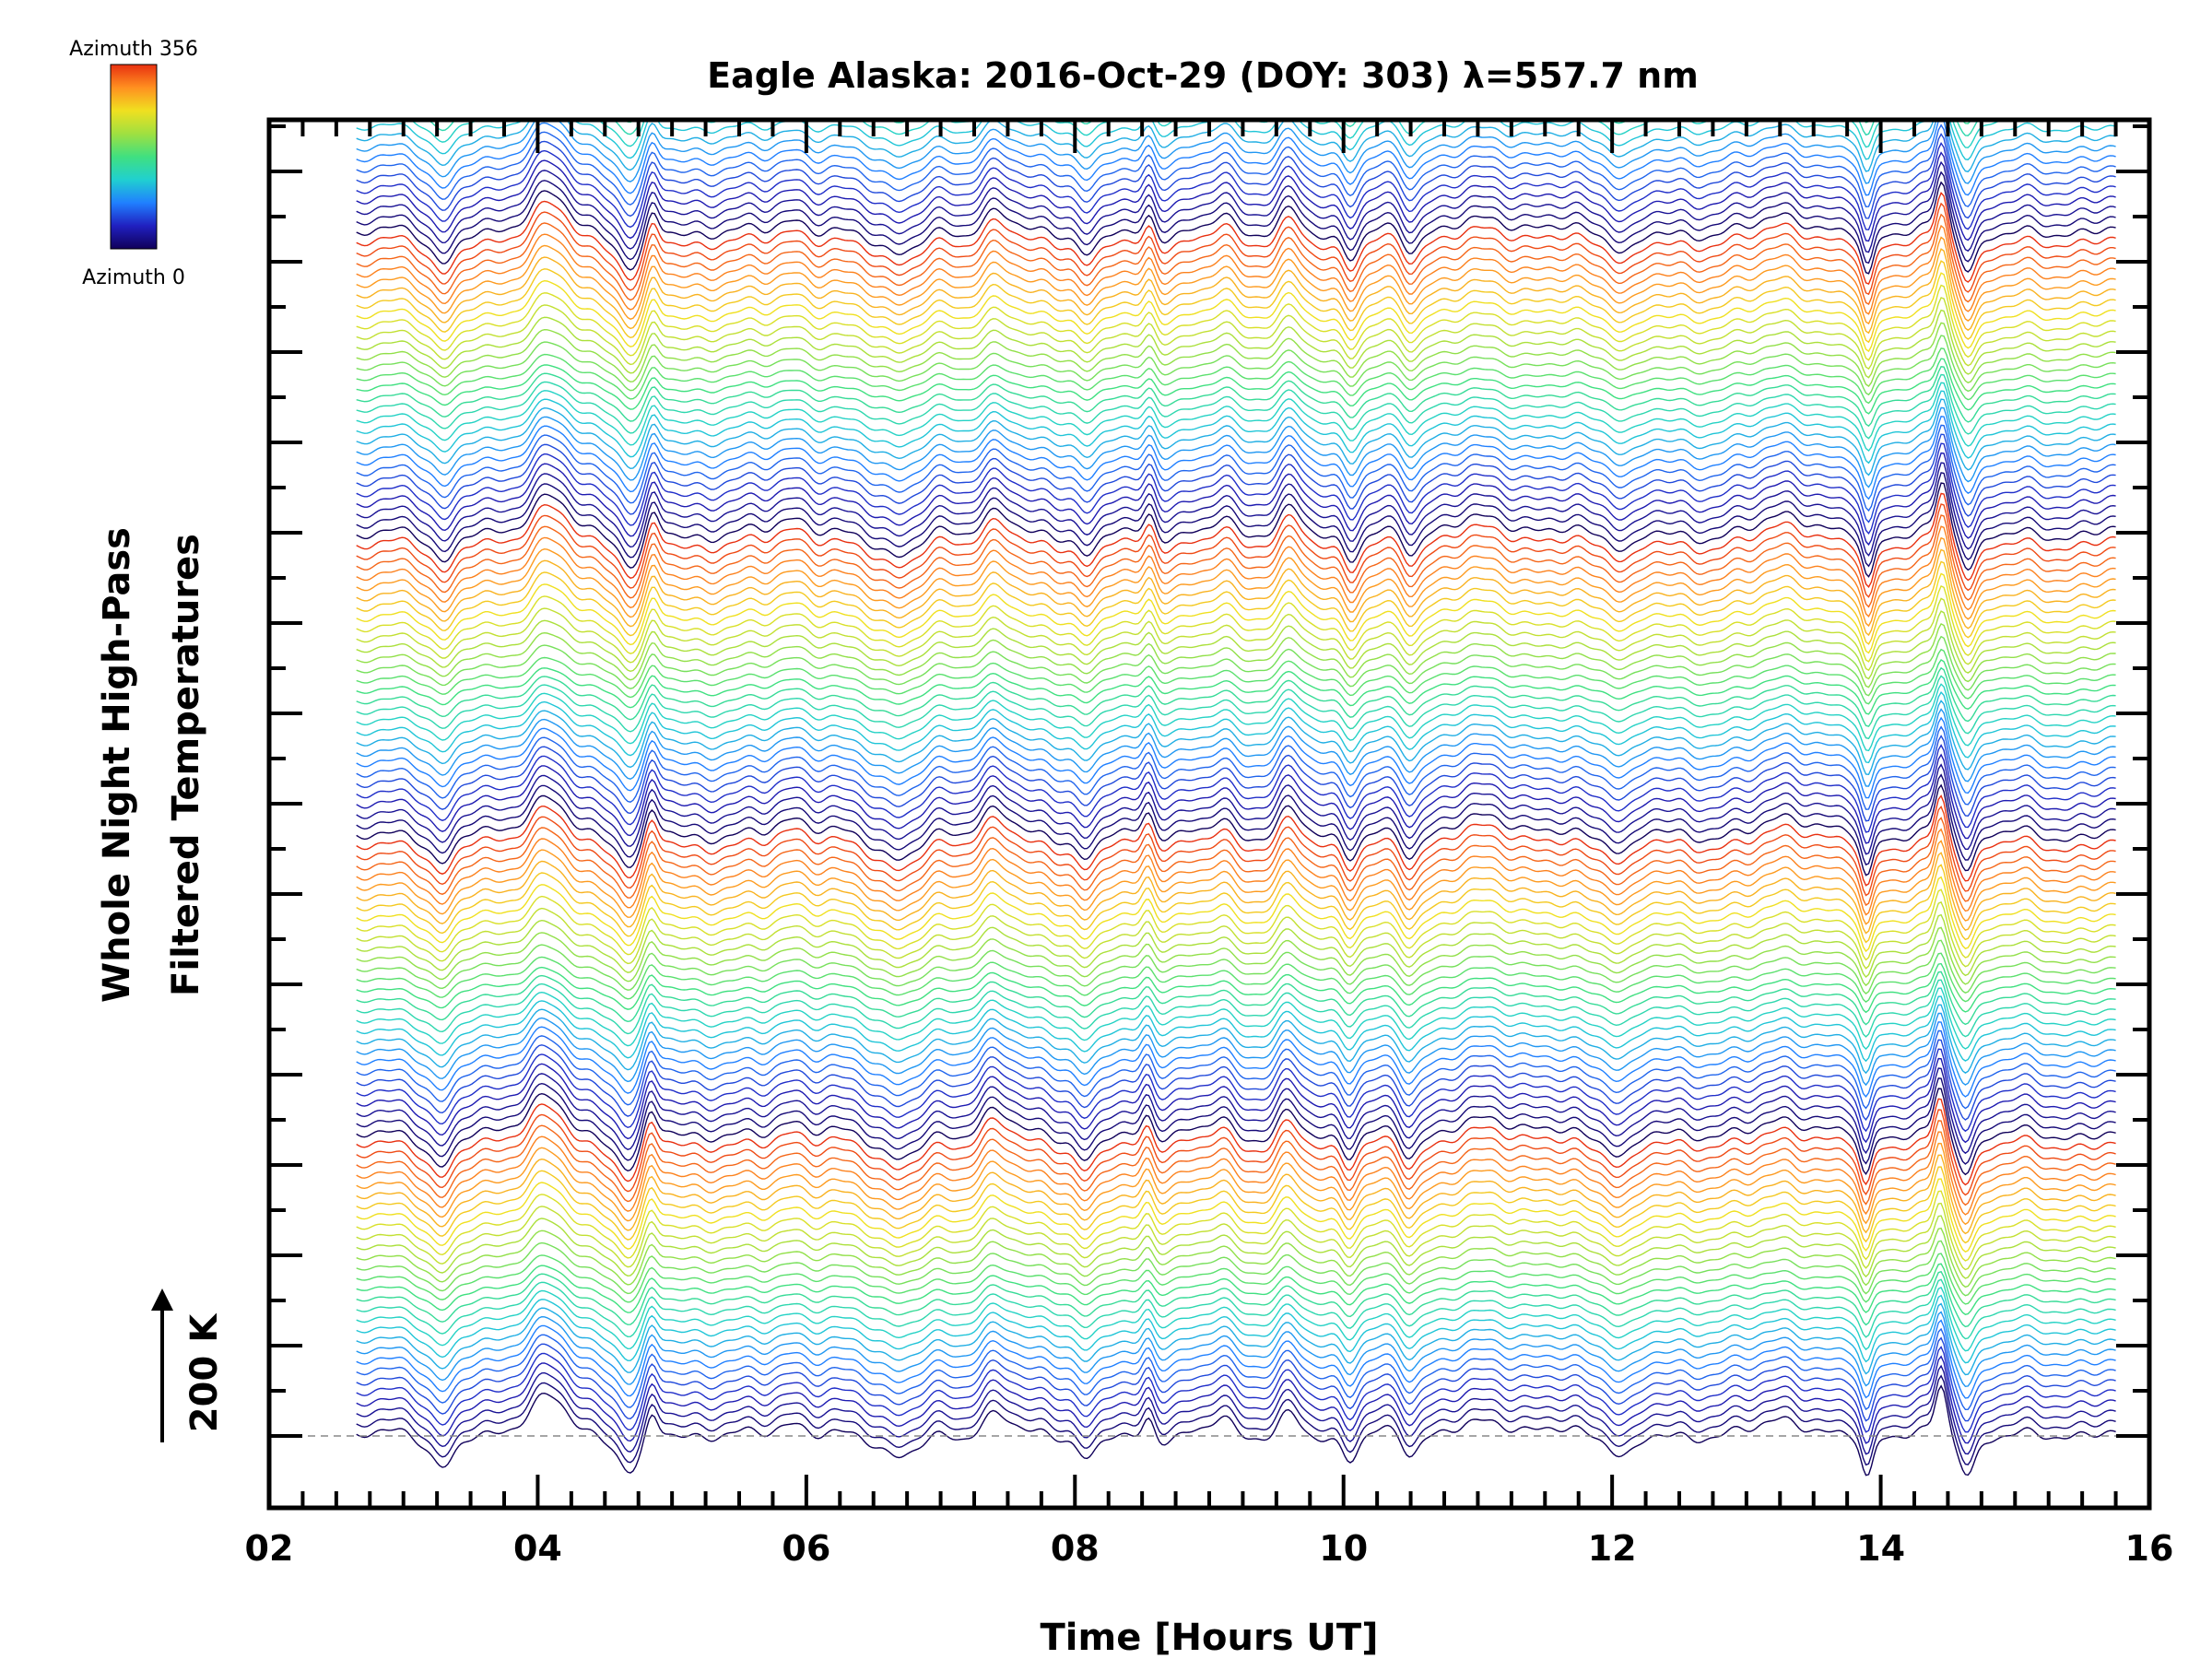 This screenshot has width=2212, height=1659. What do you see at coordinates (133, 277) in the screenshot?
I see `colorbar-bottom-label: Azimuth 0` at bounding box center [133, 277].